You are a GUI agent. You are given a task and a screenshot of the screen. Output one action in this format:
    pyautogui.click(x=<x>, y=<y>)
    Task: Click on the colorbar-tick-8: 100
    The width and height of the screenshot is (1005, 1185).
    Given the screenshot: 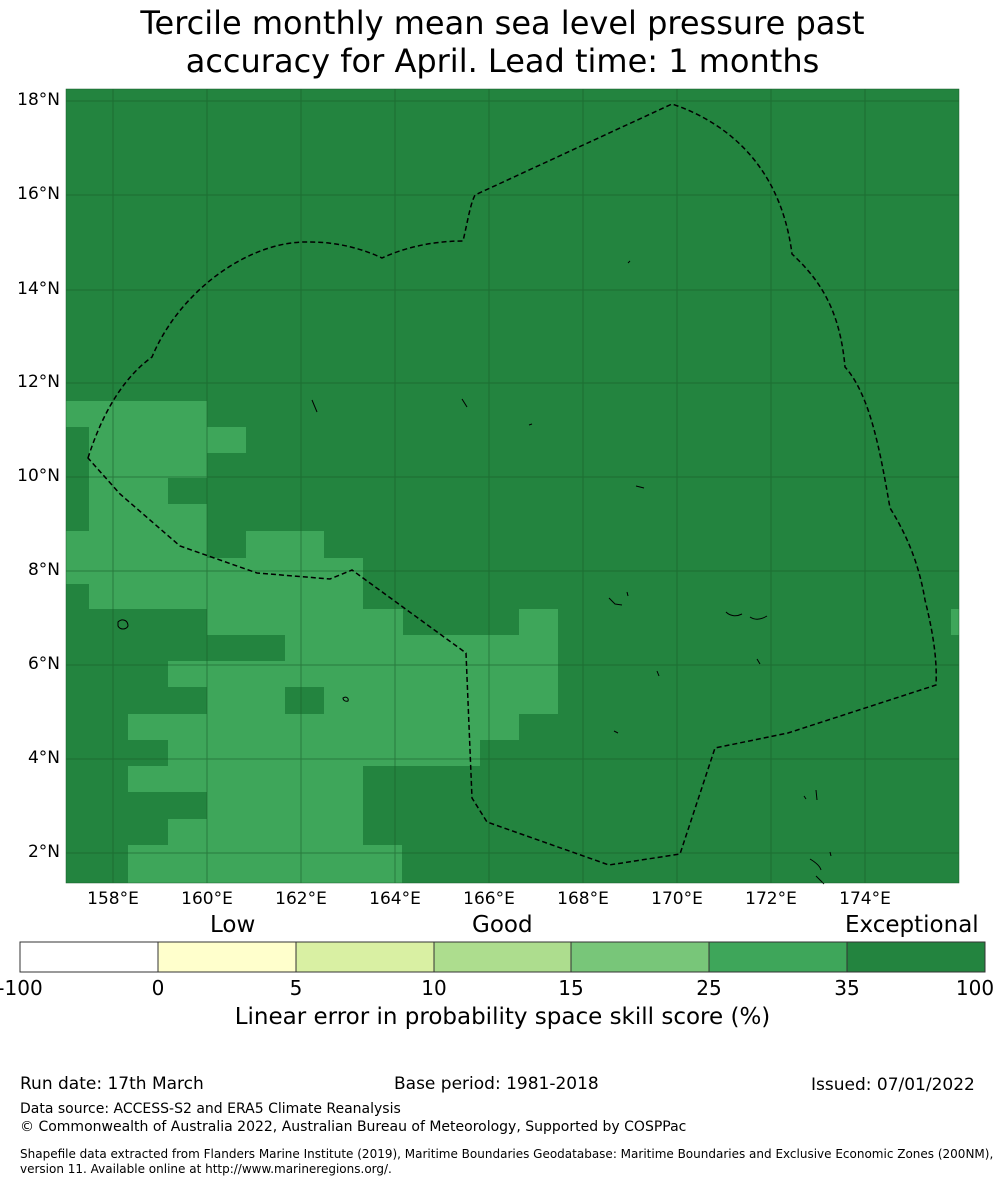 What is the action you would take?
    pyautogui.click(x=975, y=988)
    